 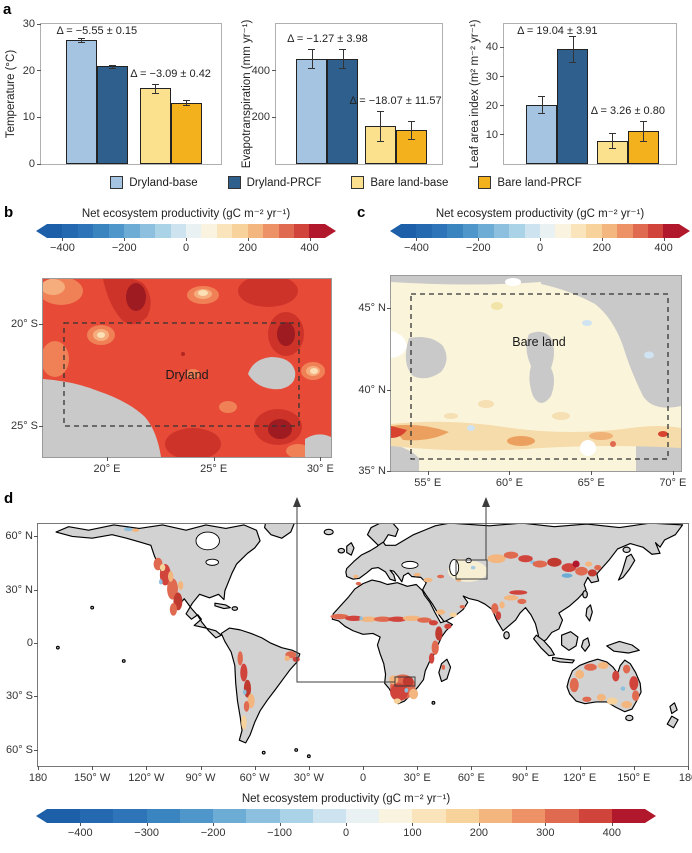 What do you see at coordinates (643, 147) in the screenshot?
I see `bar-bare-land-prcf` at bounding box center [643, 147].